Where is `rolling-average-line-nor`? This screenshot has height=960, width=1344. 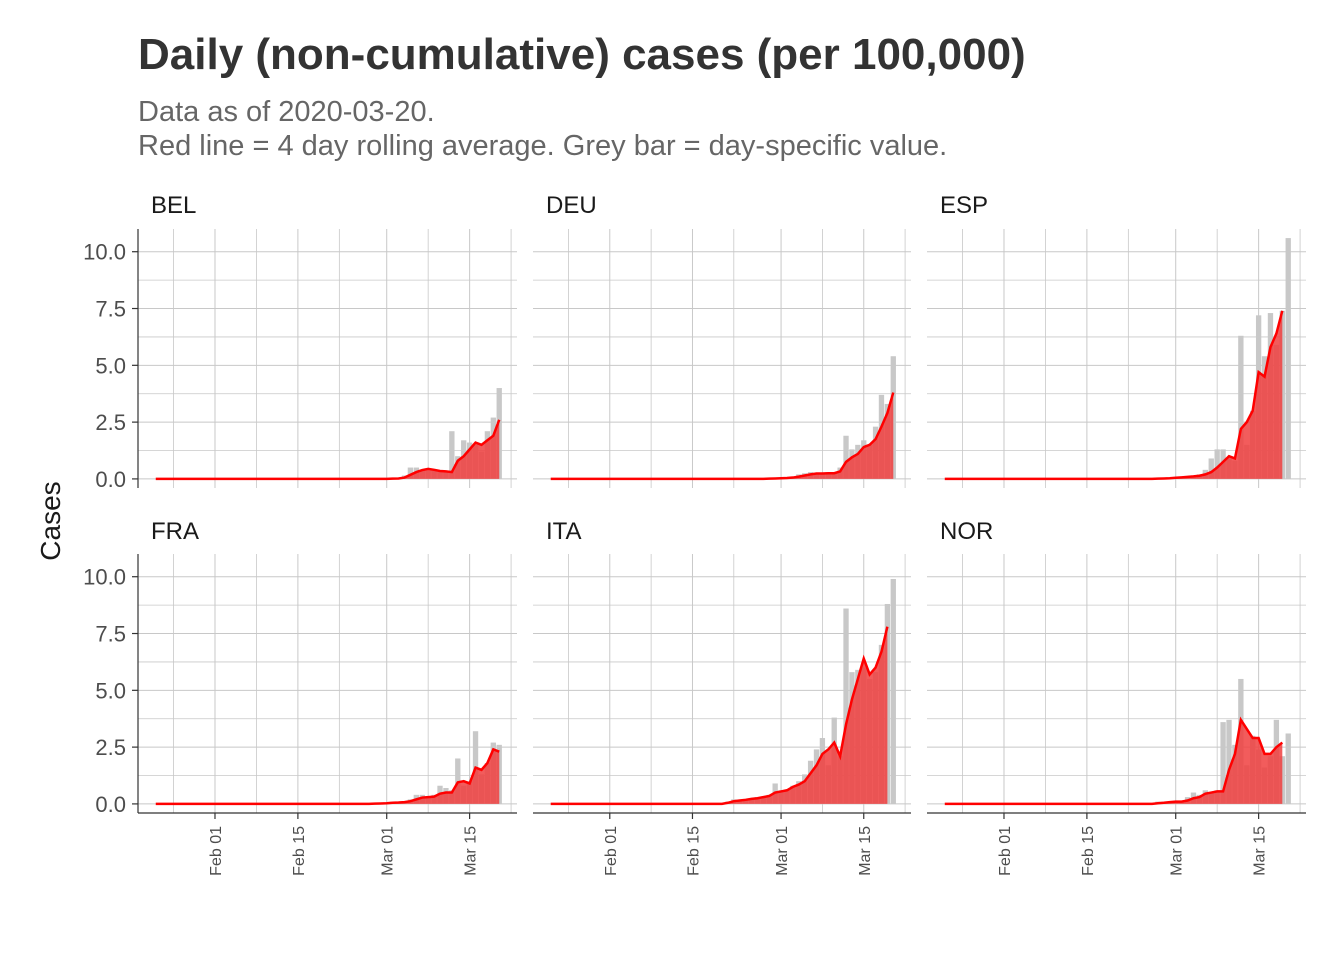 rolling-average-line-nor is located at coordinates (1114, 761).